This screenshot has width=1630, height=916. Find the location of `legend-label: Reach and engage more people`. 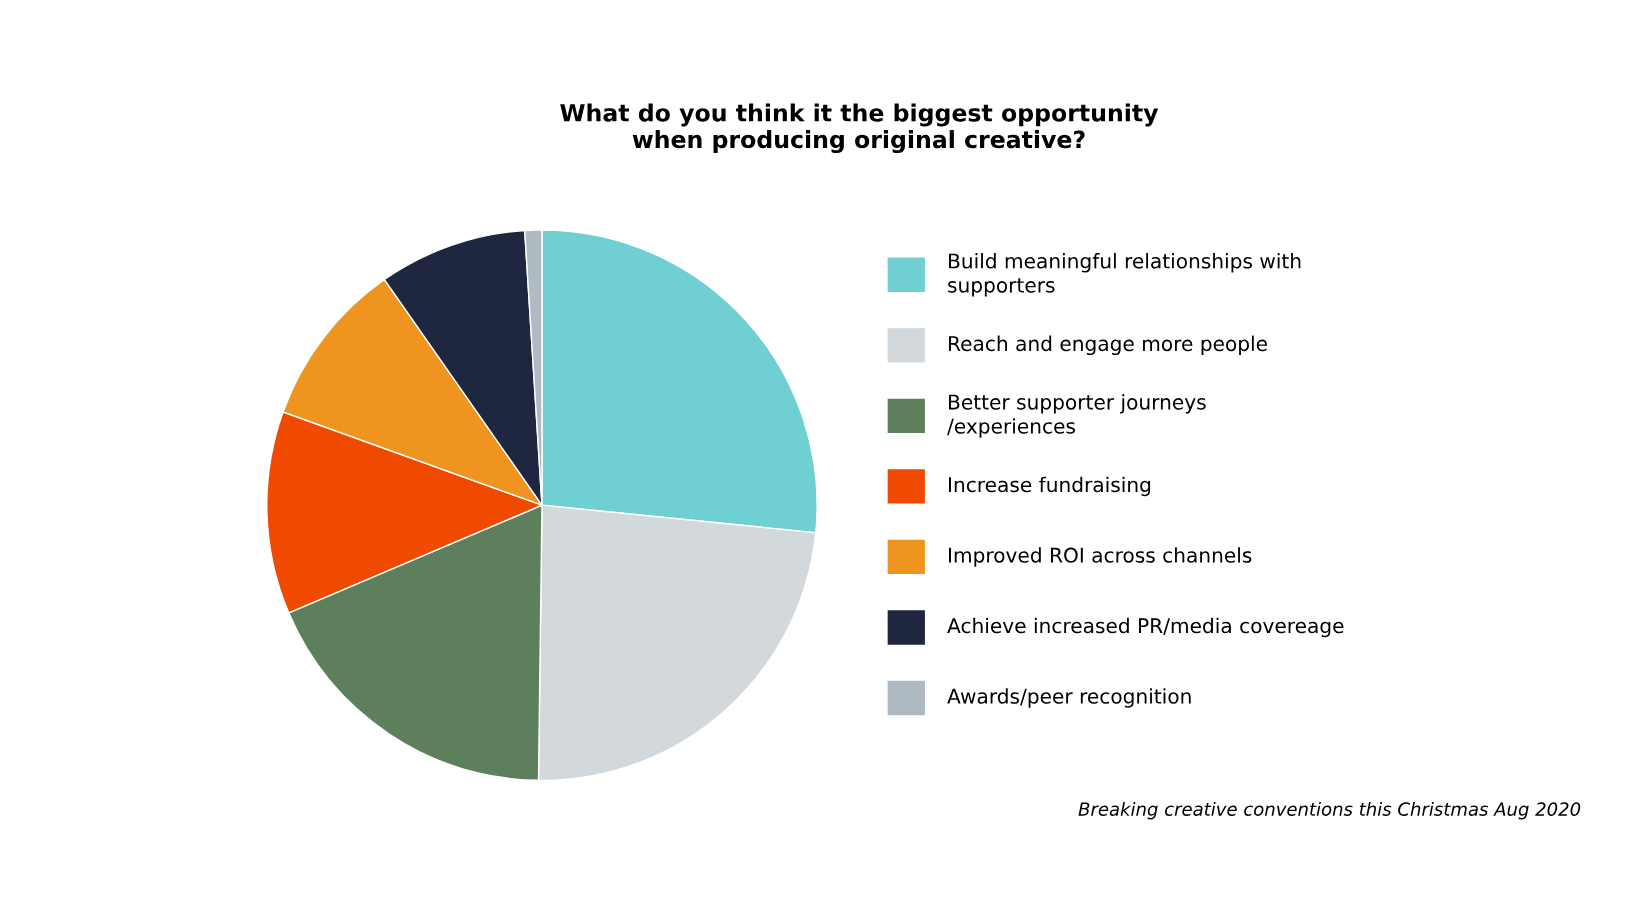

legend-label: Reach and engage more people is located at coordinates (1108, 345).